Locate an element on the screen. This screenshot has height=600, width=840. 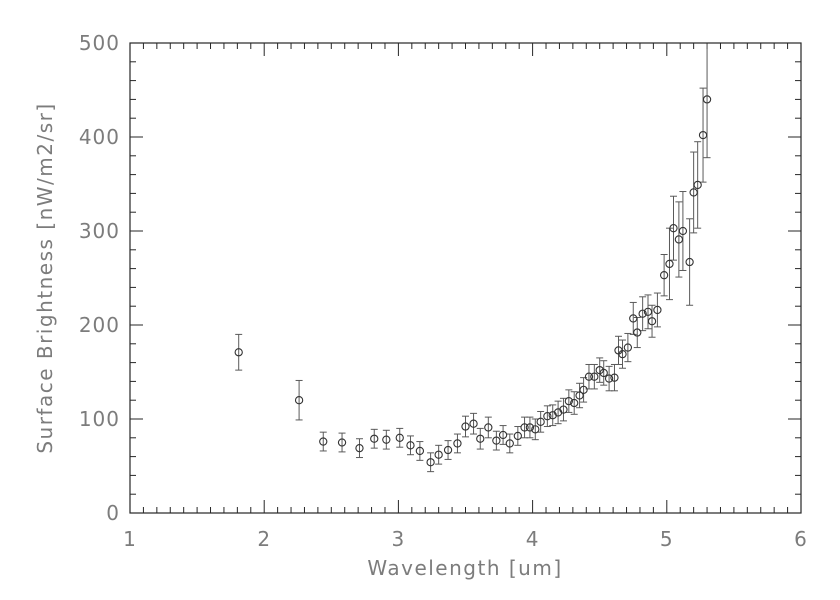
y-tick-label: 0 is located at coordinates (113, 513).